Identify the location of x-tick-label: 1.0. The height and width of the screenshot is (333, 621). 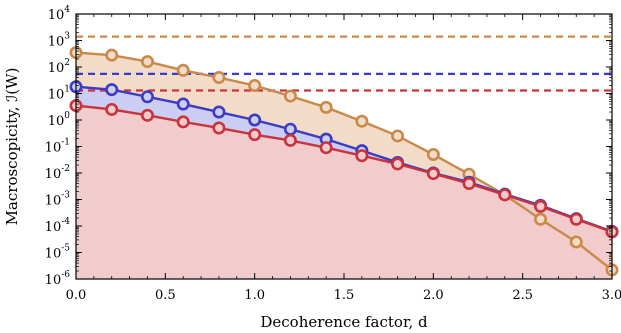
(254, 295).